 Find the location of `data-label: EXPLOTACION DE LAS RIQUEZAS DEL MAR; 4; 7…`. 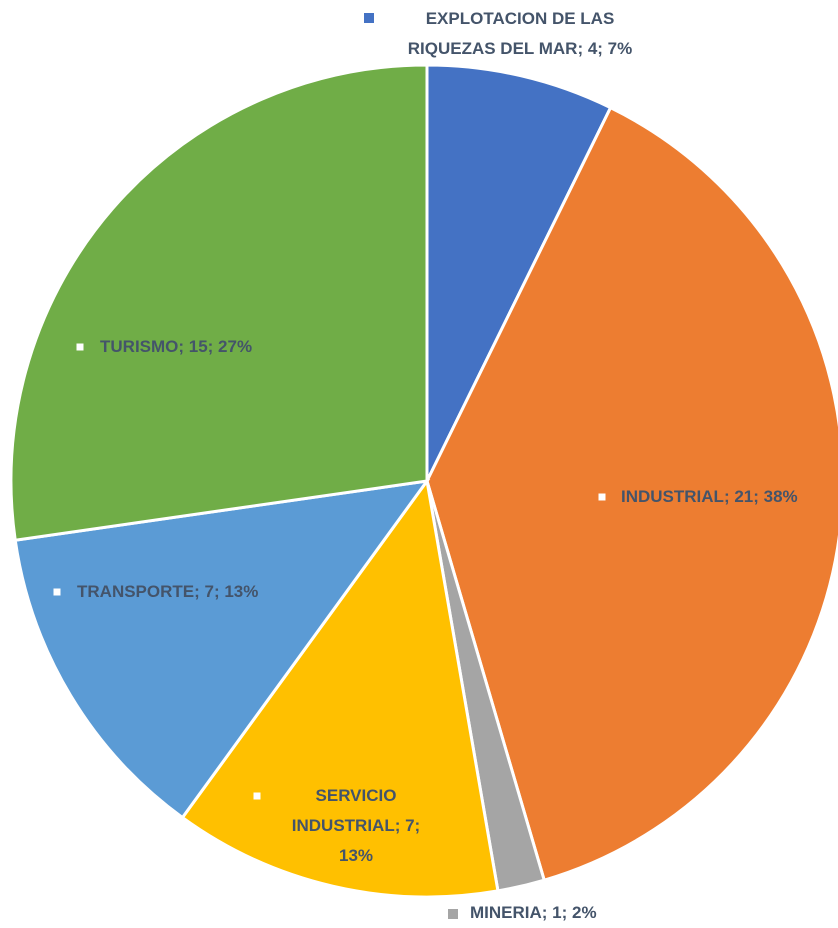

data-label: EXPLOTACION DE LAS RIQUEZAS DEL MAR; 4; 7… is located at coordinates (520, 33).